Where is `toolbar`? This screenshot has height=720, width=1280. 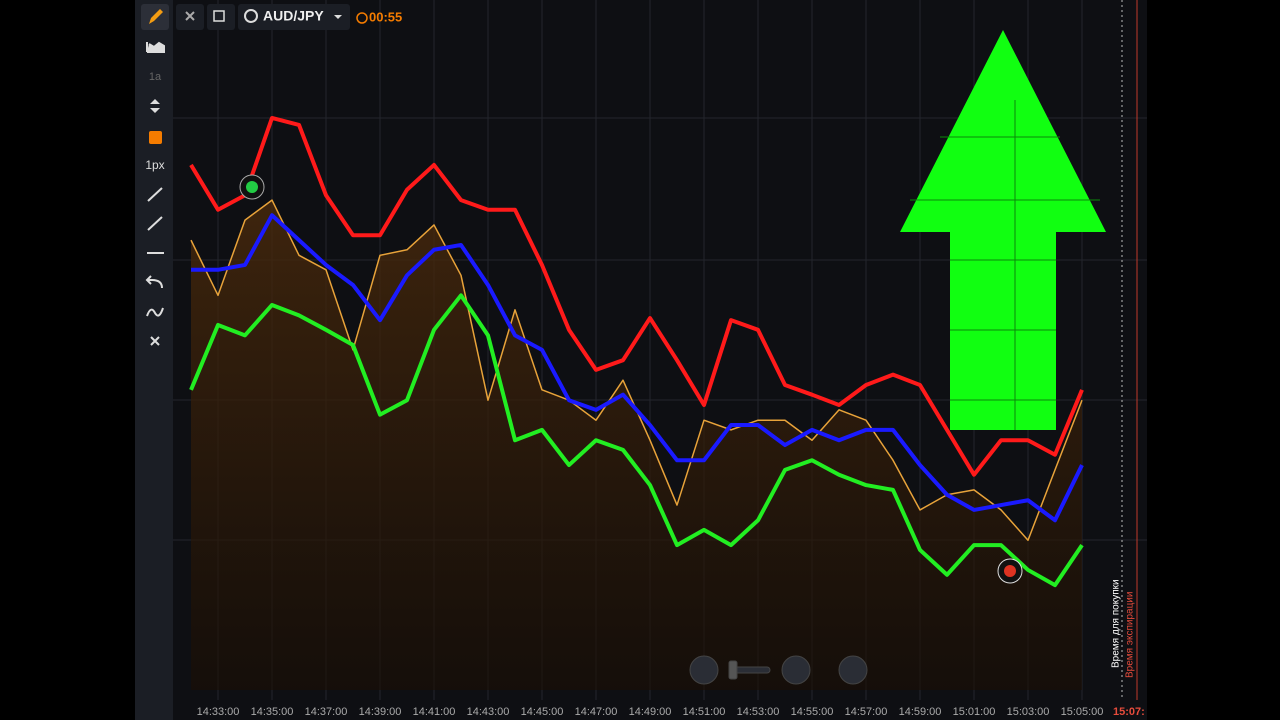
toolbar is located at coordinates (154, 360).